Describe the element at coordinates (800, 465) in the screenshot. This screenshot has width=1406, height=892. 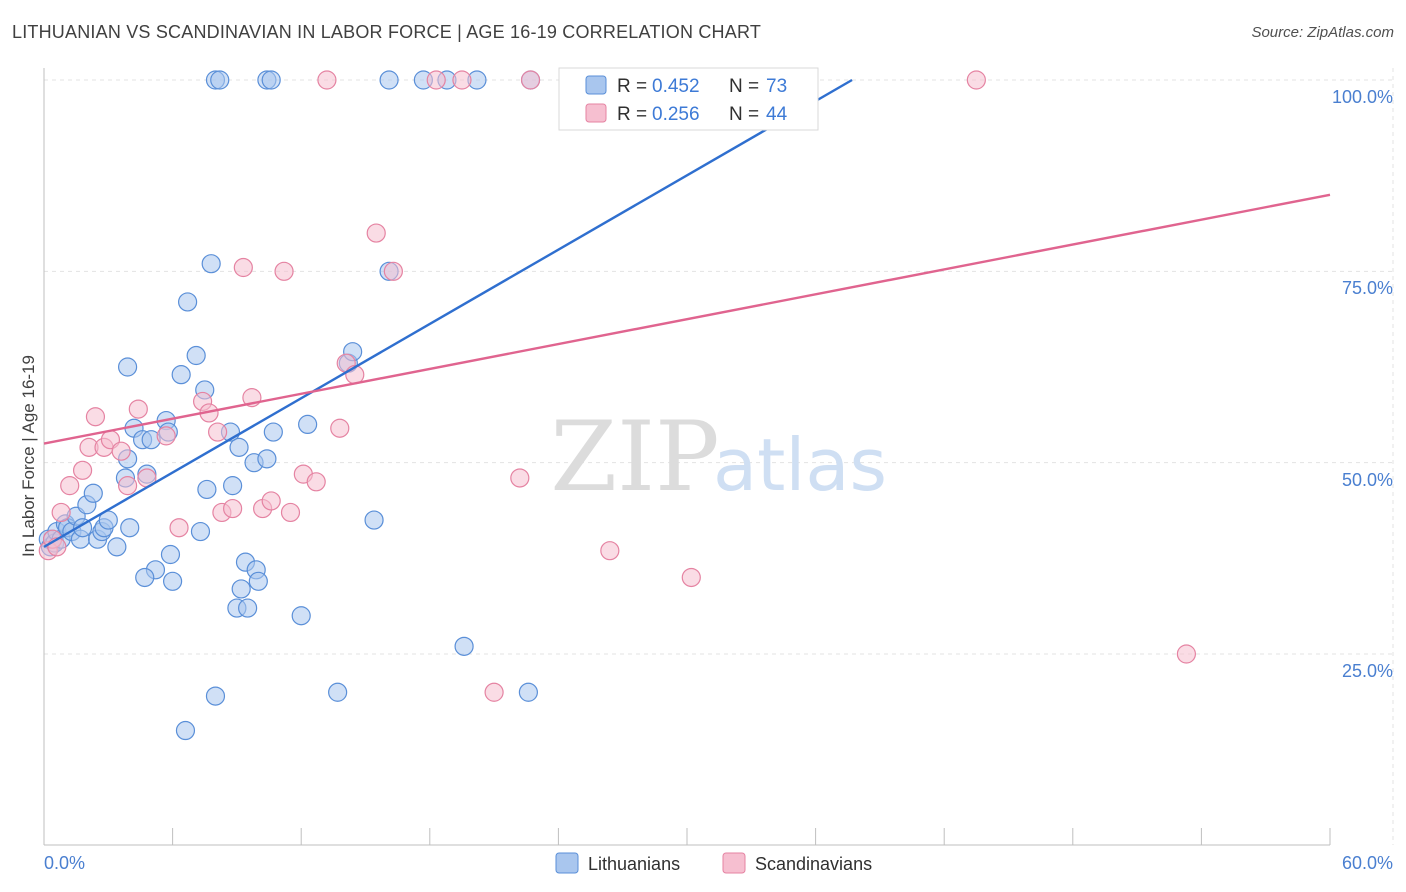
I see `watermark-atlas: atlas` at that location.